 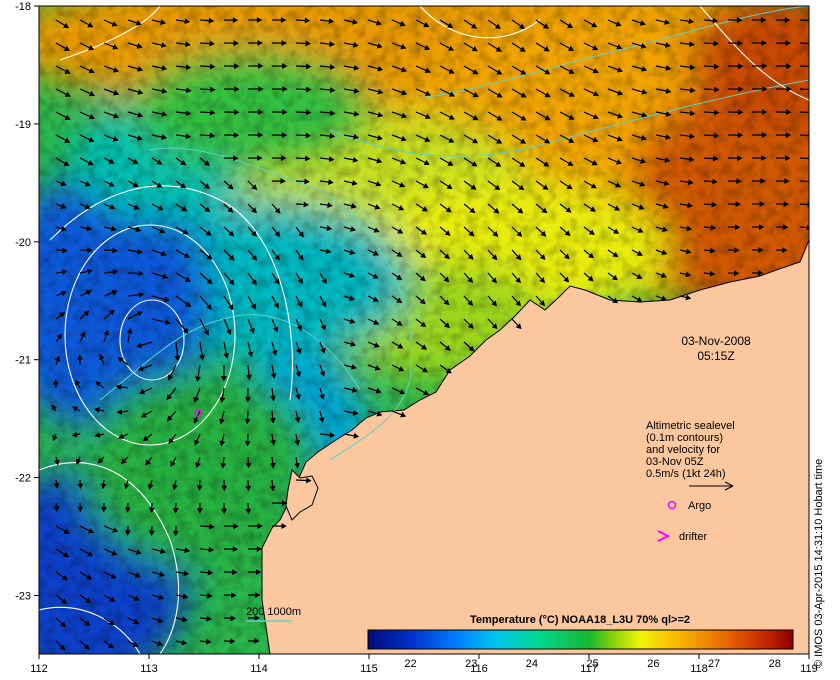 I want to click on lon-tick-label: 112, so click(x=39, y=669).